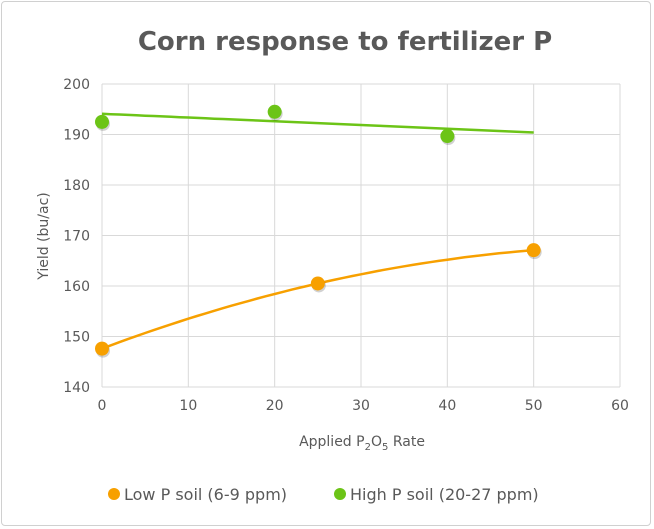  I want to click on legend-marker-low-p, so click(114, 494).